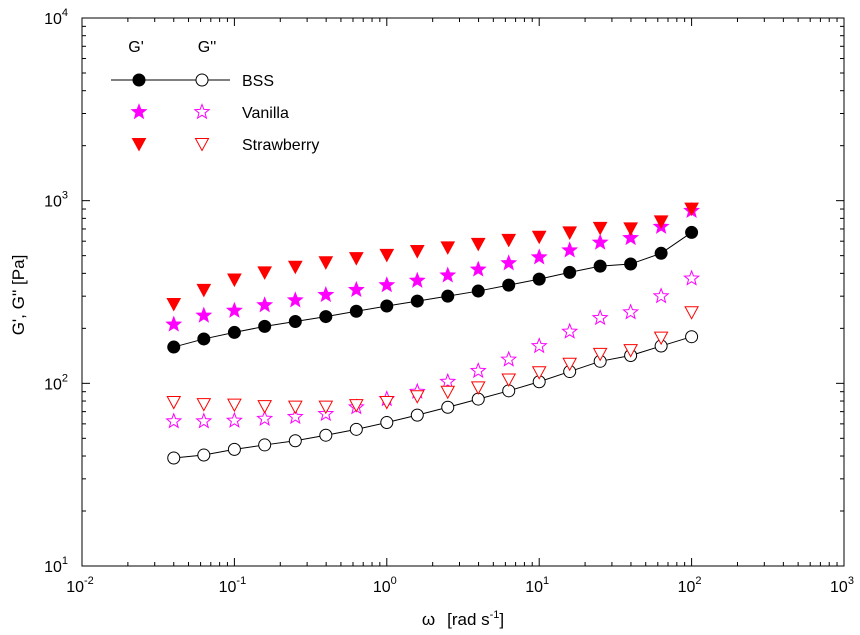 The image size is (860, 635). I want to click on bss-loss-line, so click(432, 397).